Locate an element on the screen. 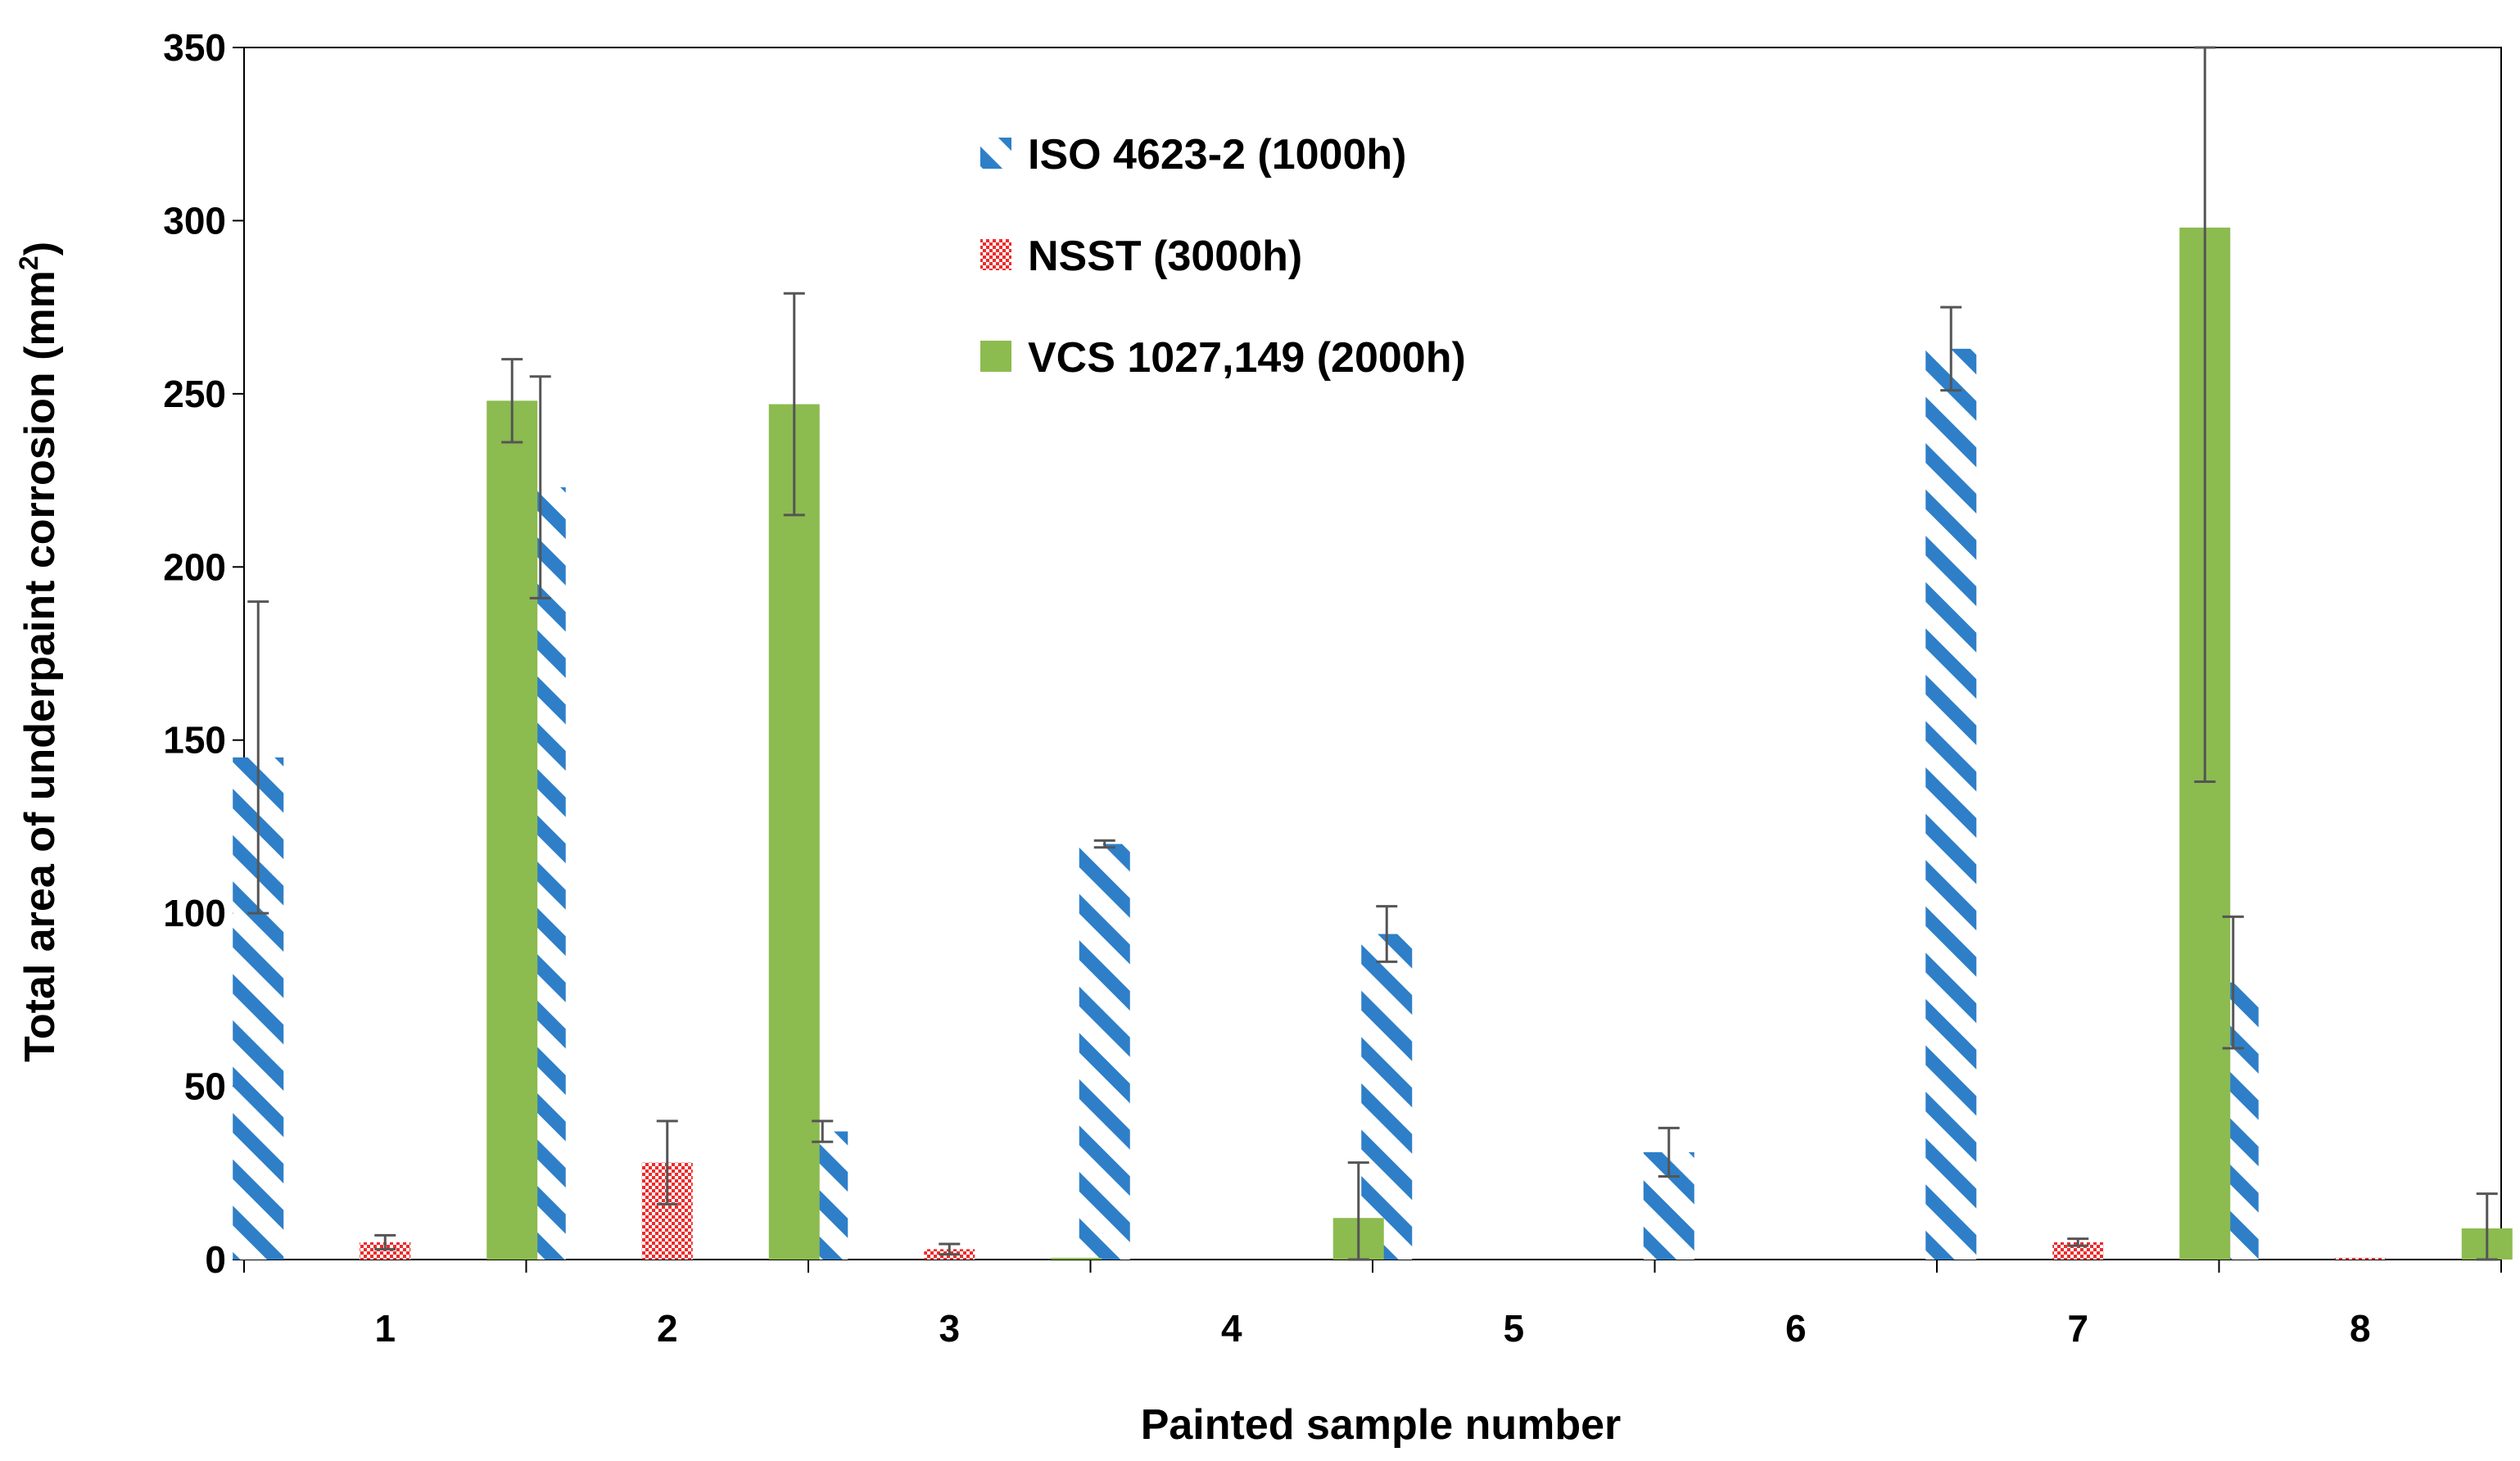 This screenshot has width=2520, height=1461. y-axis-title: Total area of underpaint corrosion (mm2) is located at coordinates (39, 652).